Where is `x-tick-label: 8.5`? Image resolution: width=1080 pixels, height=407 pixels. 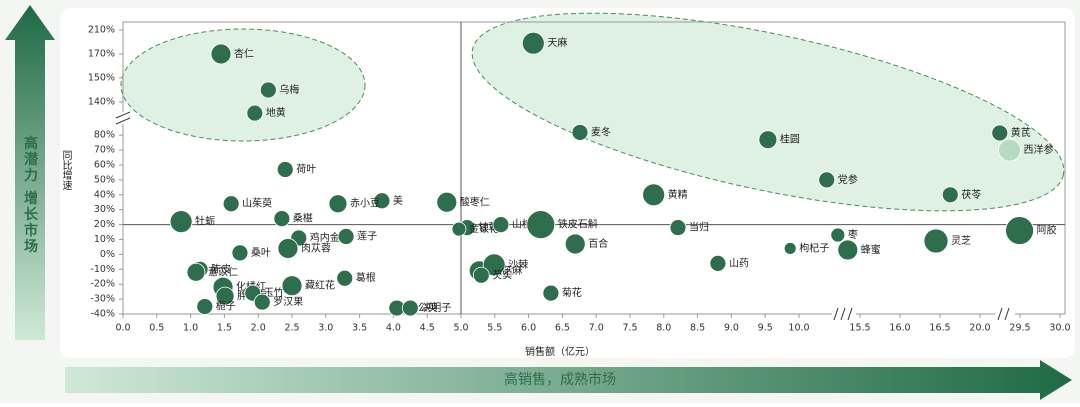 x-tick-label: 8.5 is located at coordinates (697, 328).